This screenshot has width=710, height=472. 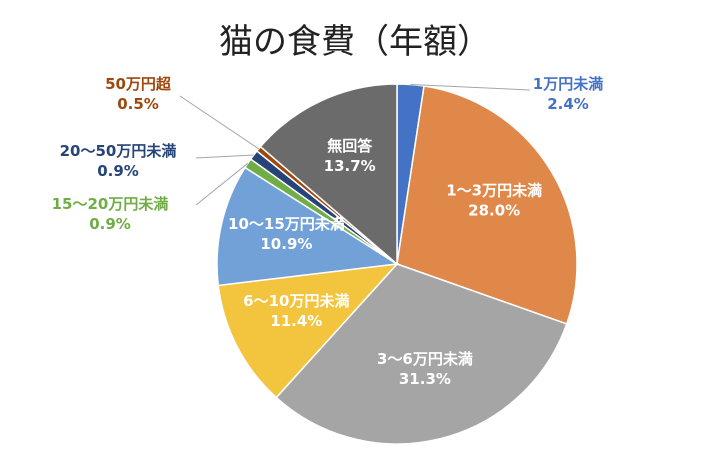 I want to click on slice-value-1: 28.0%, so click(x=494, y=211).